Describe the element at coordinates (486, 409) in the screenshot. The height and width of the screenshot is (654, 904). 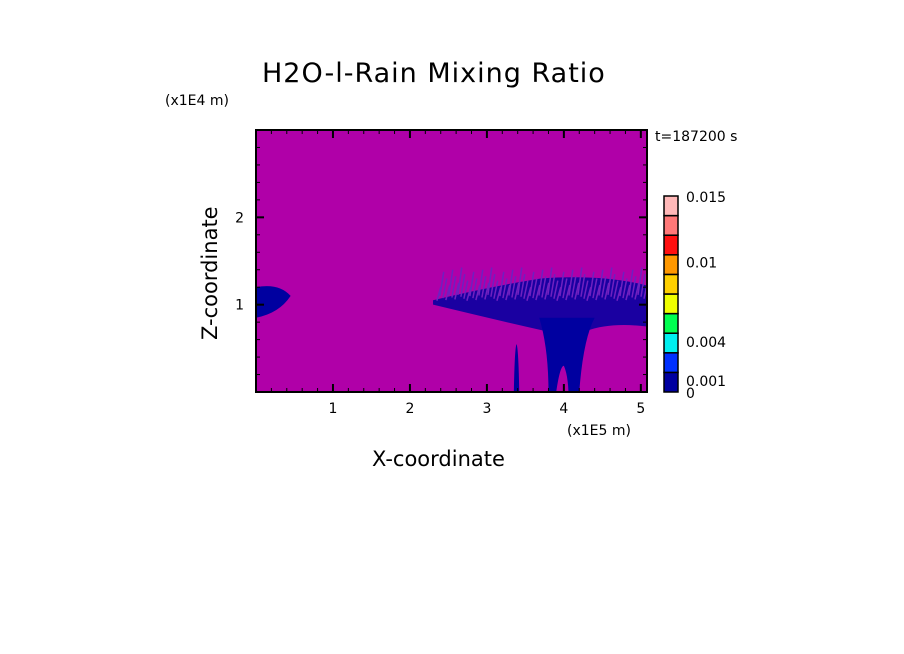
I see `x-tick-label: 3` at that location.